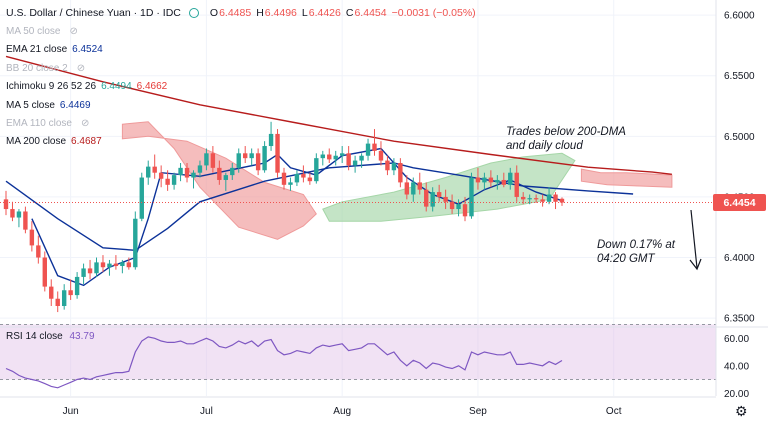 Image resolution: width=768 pixels, height=423 pixels. I want to click on legend-ma200: MA 200 close 6.4687, so click(246, 142).